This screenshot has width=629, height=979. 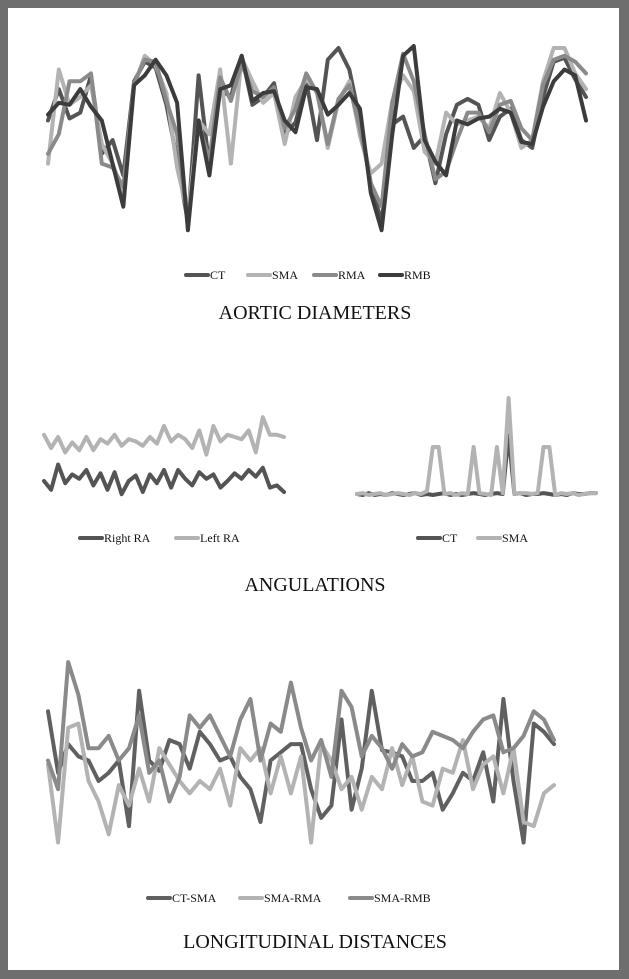 What do you see at coordinates (218, 275) in the screenshot?
I see `aortic-legend-label-ct: CT` at bounding box center [218, 275].